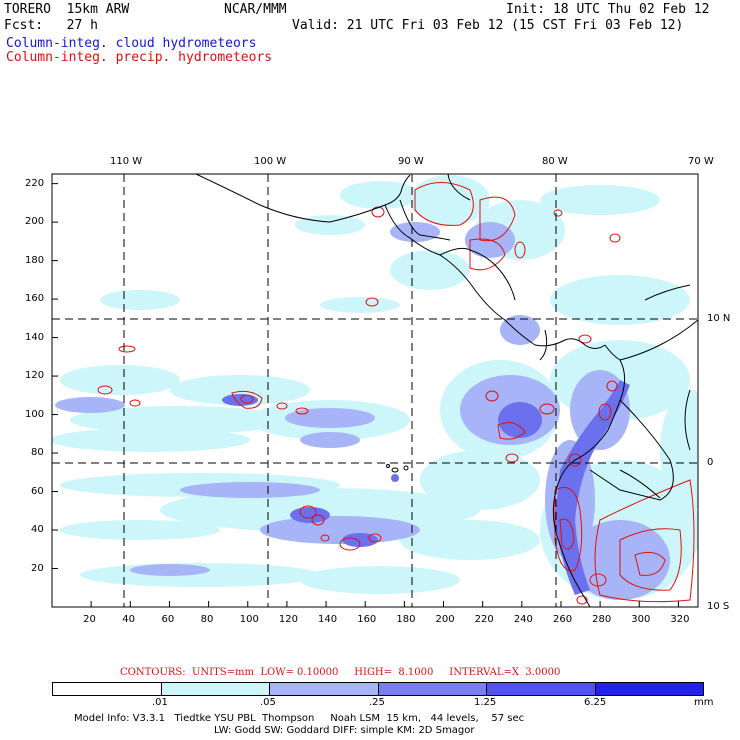  I want to click on x-tick-label: 240, so click(523, 619).